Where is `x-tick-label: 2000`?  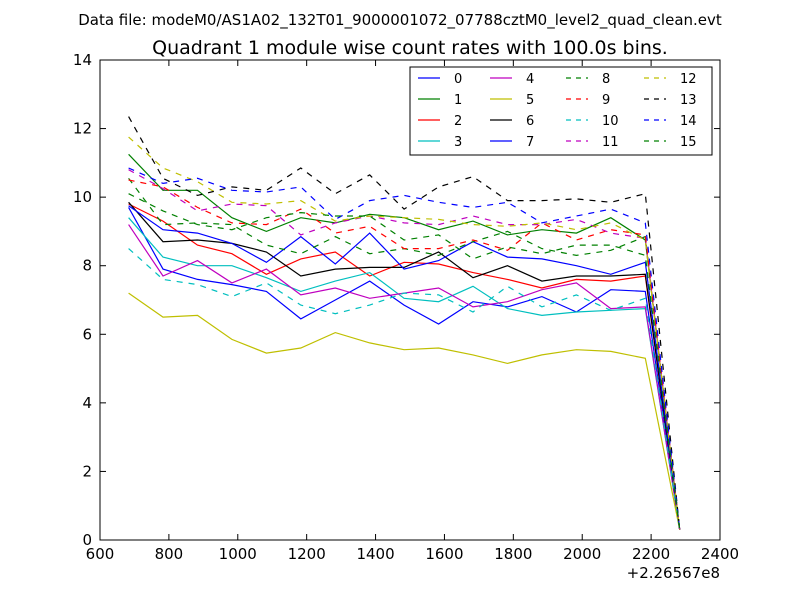 x-tick-label: 2000 is located at coordinates (582, 554).